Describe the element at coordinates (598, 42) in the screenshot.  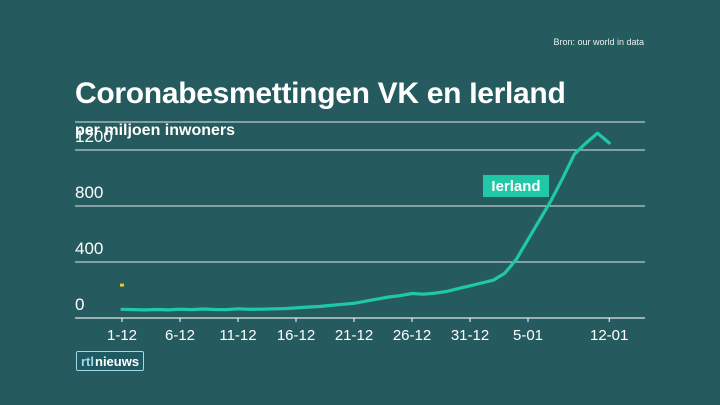
I see `source-label: Bron: our world in data` at that location.